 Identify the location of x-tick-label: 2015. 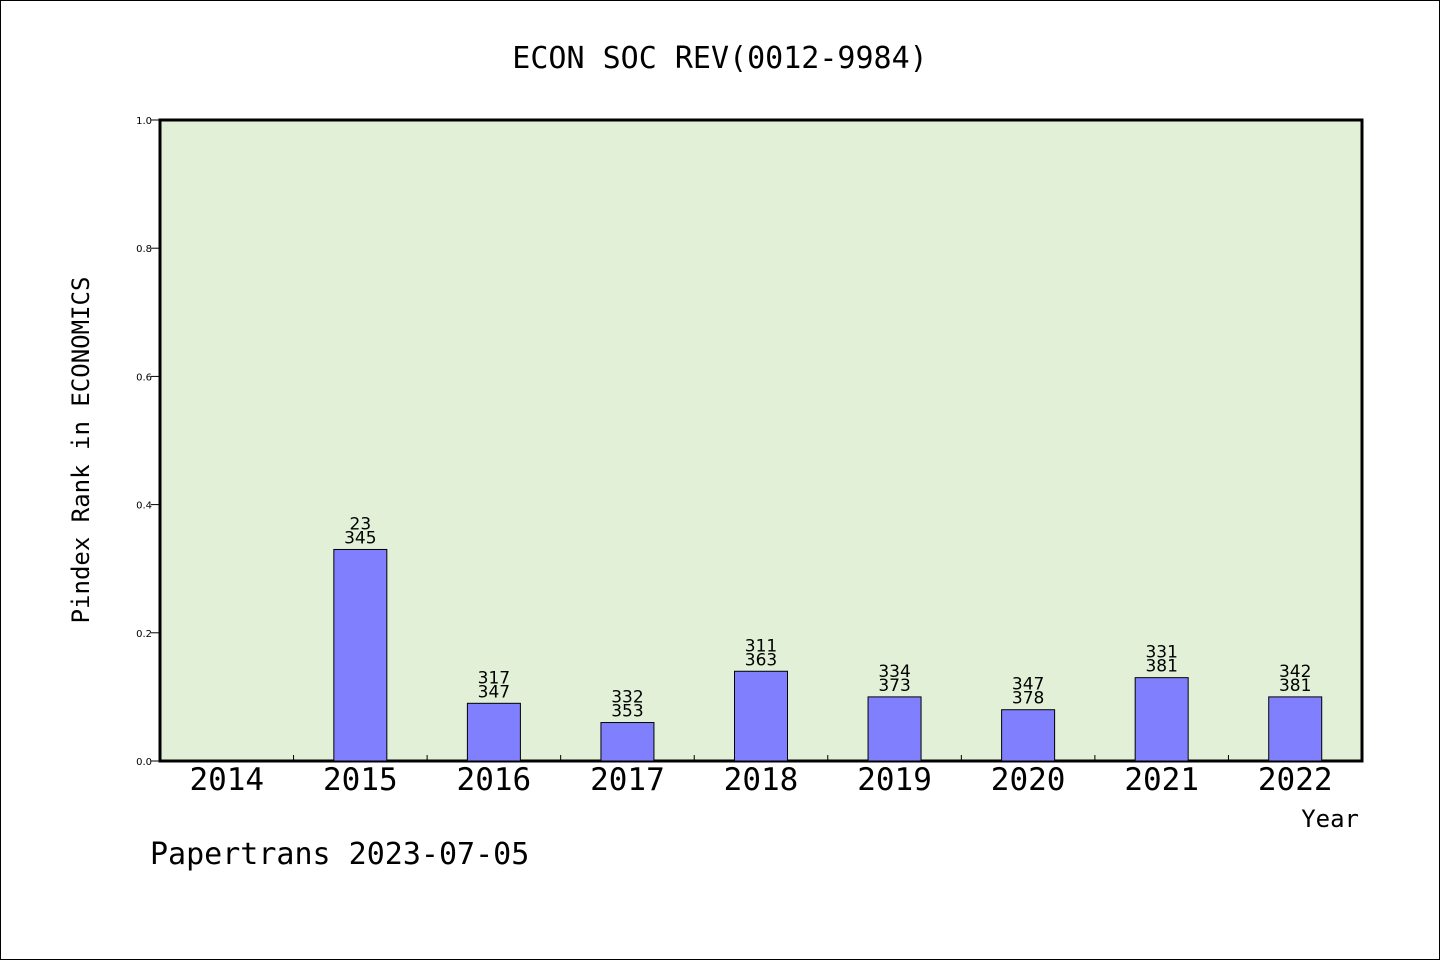
(360, 780).